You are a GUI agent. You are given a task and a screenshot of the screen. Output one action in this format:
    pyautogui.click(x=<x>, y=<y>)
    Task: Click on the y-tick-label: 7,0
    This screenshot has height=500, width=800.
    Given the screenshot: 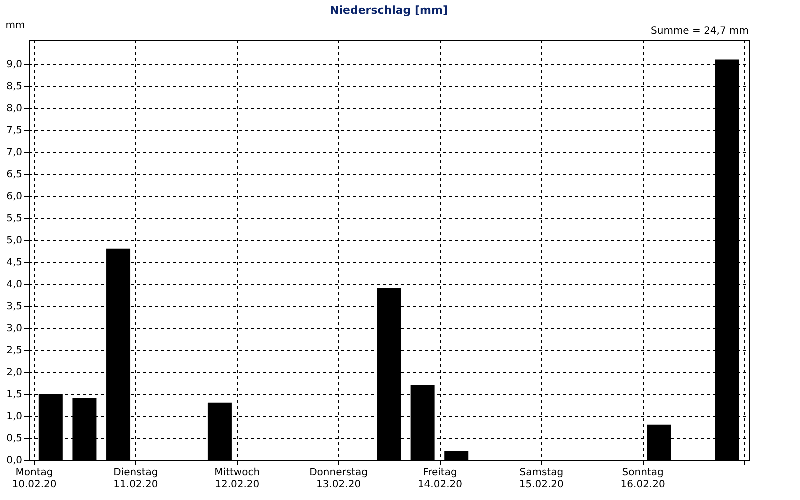 What is the action you would take?
    pyautogui.click(x=14, y=153)
    